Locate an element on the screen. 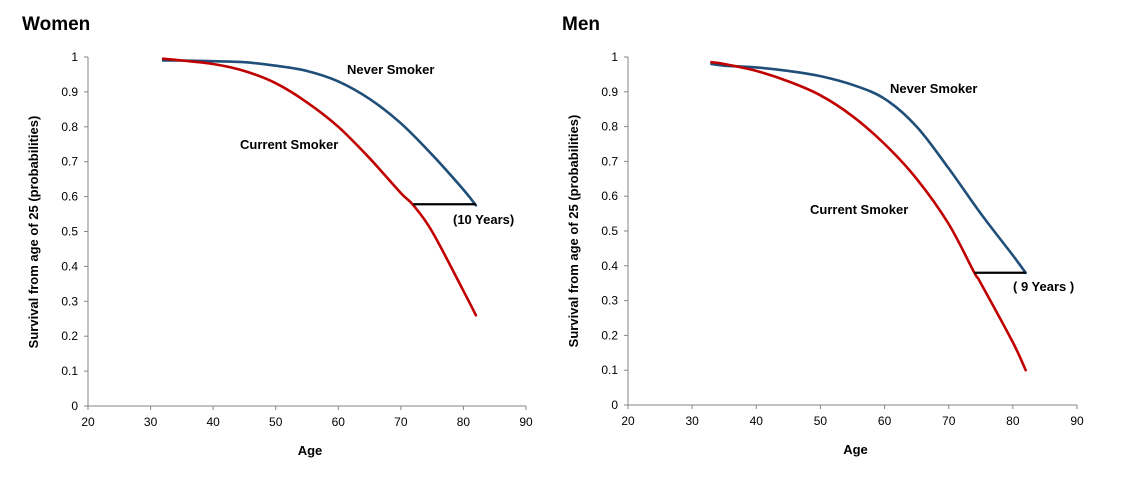 This screenshot has height=487, width=1142. gap-years-label: ( 9 Years ) is located at coordinates (1043, 286).